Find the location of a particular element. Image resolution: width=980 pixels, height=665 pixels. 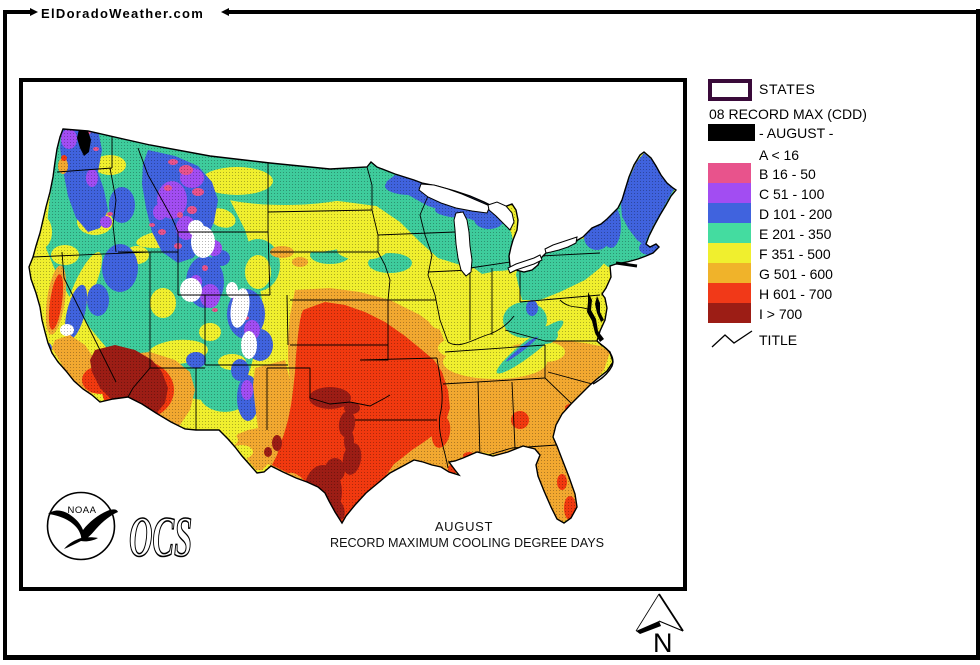

svg-text: OCS is located at coordinates (160, 537).